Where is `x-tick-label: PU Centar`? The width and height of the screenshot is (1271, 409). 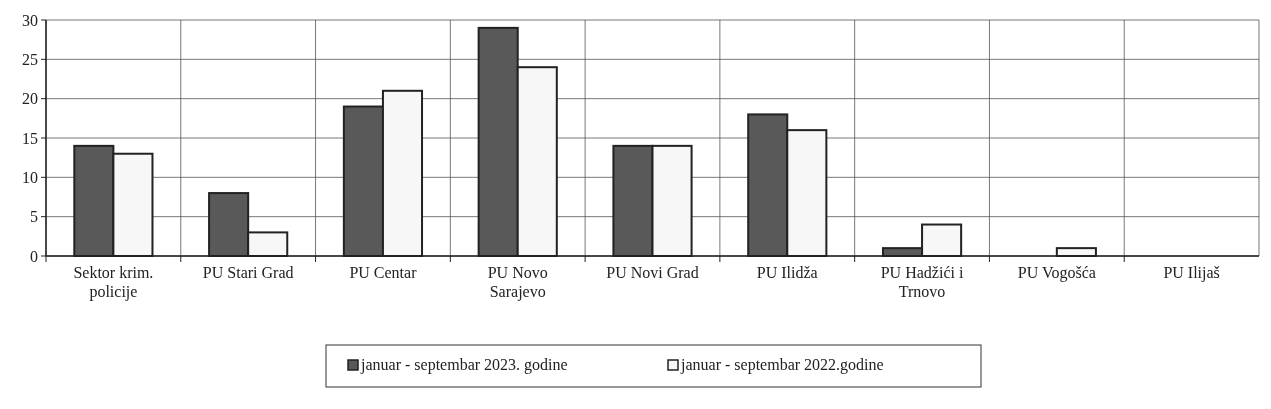
x-tick-label: PU Centar is located at coordinates (383, 272).